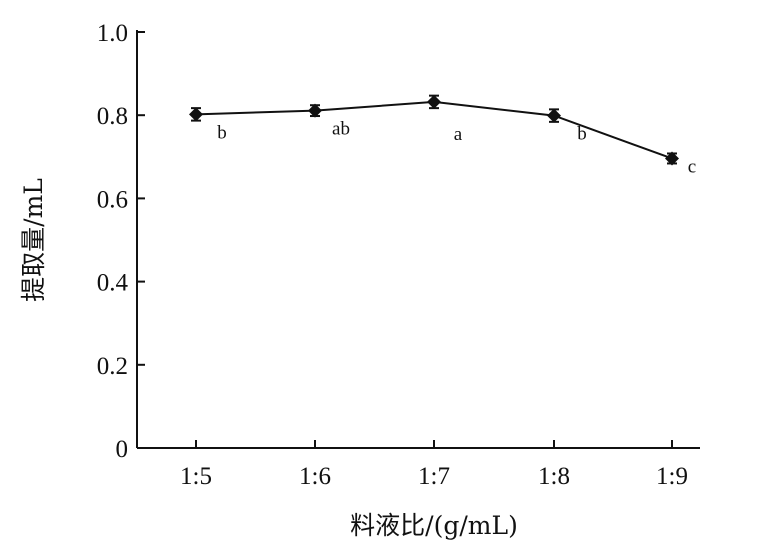  I want to click on series-line, so click(434, 130).